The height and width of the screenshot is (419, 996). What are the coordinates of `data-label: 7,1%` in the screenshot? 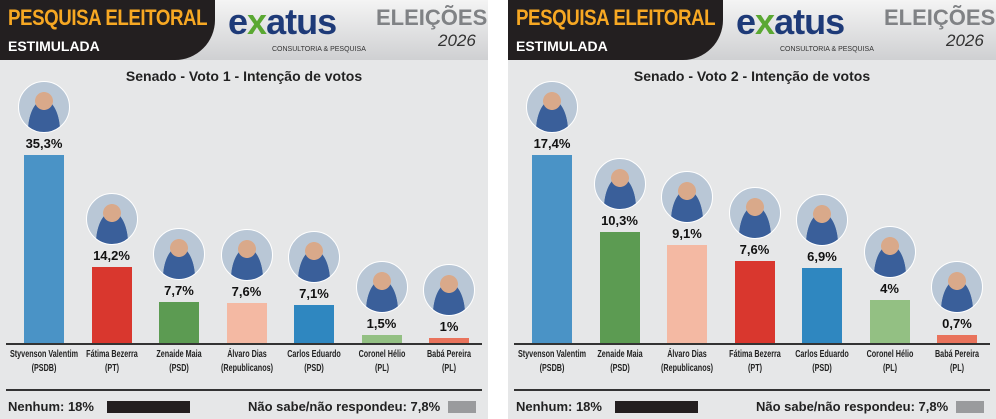 It's located at (314, 294).